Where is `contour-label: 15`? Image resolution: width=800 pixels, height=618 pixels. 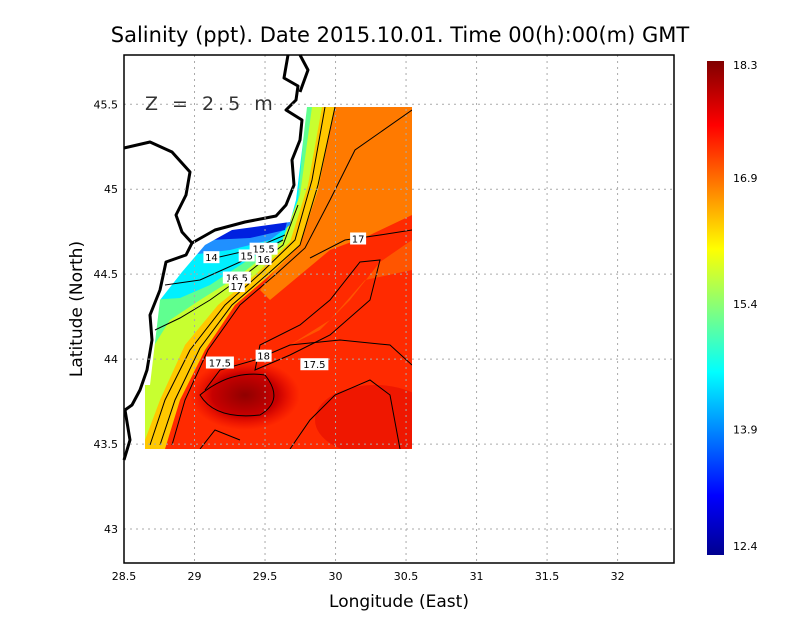
contour-label: 15 is located at coordinates (246, 256).